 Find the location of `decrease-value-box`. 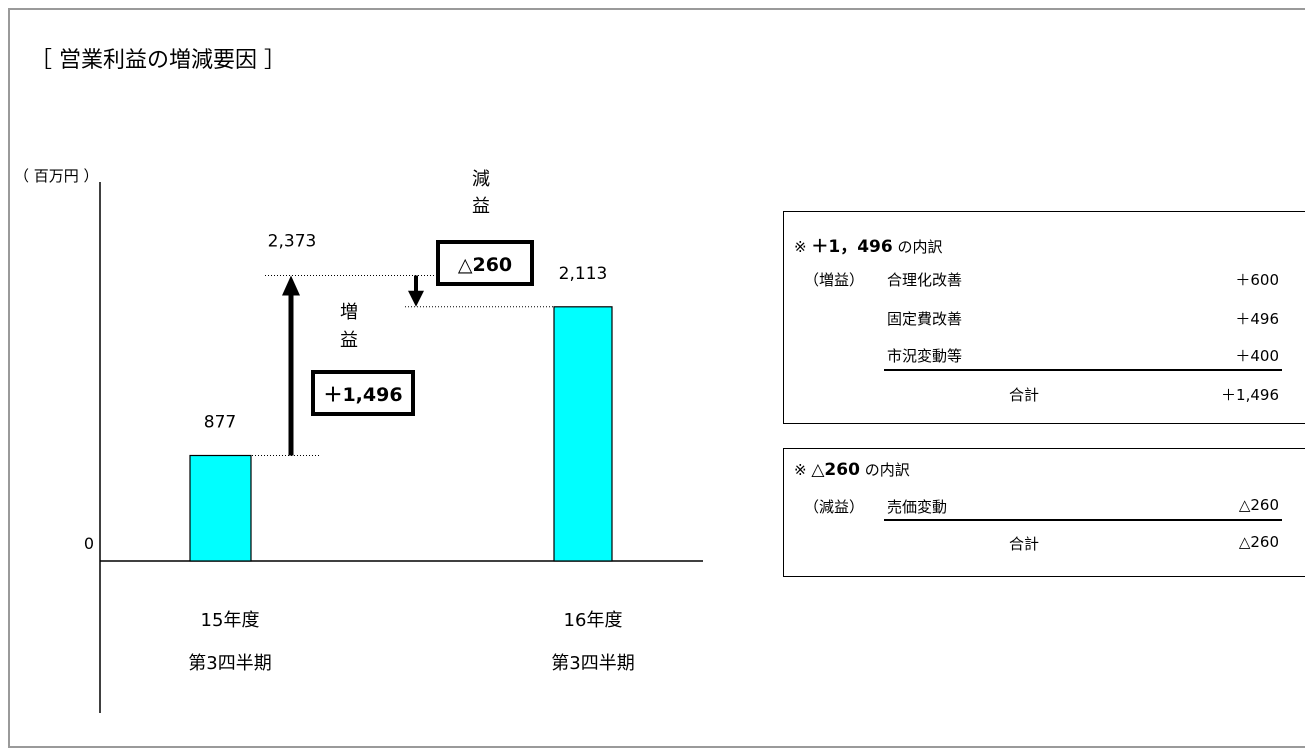

decrease-value-box is located at coordinates (485, 263).